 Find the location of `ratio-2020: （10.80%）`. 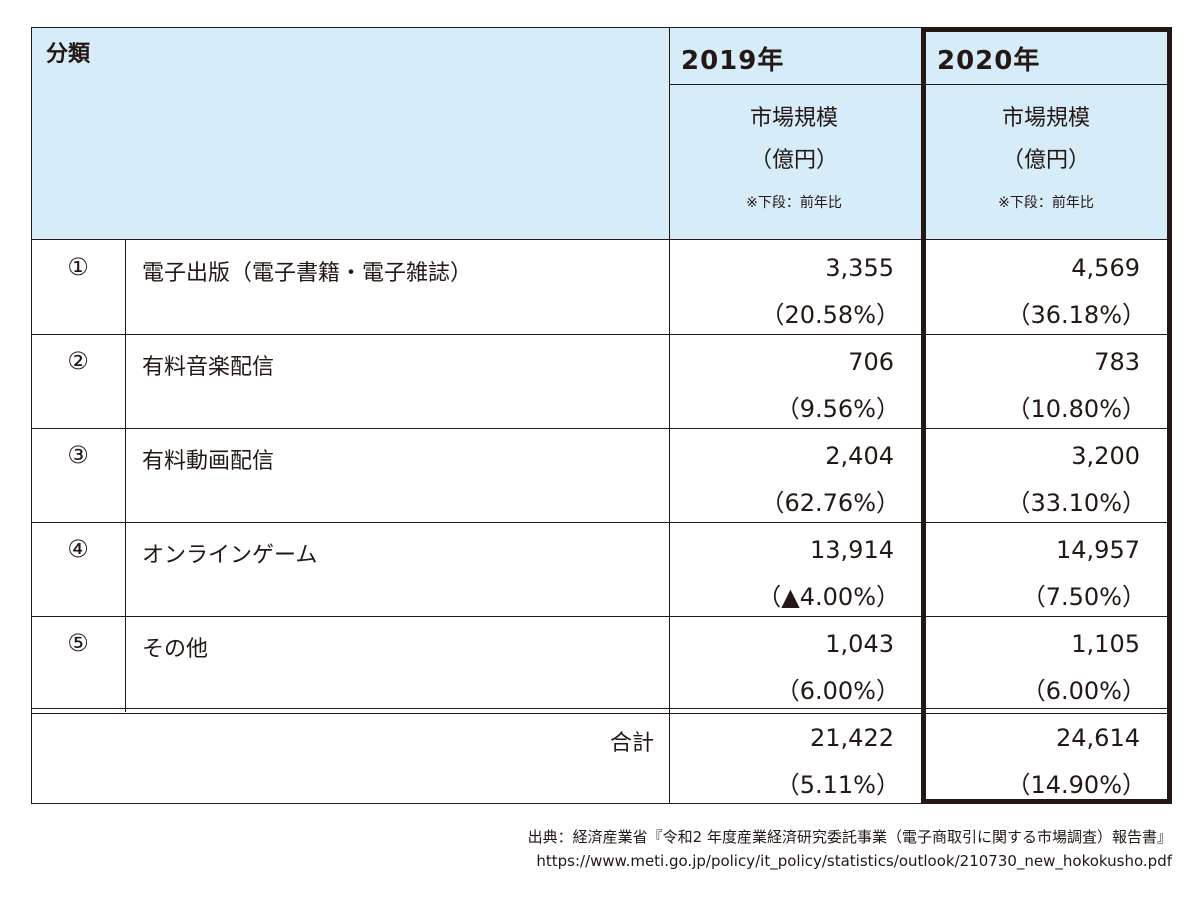

ratio-2020: （10.80%） is located at coordinates (1076, 409).